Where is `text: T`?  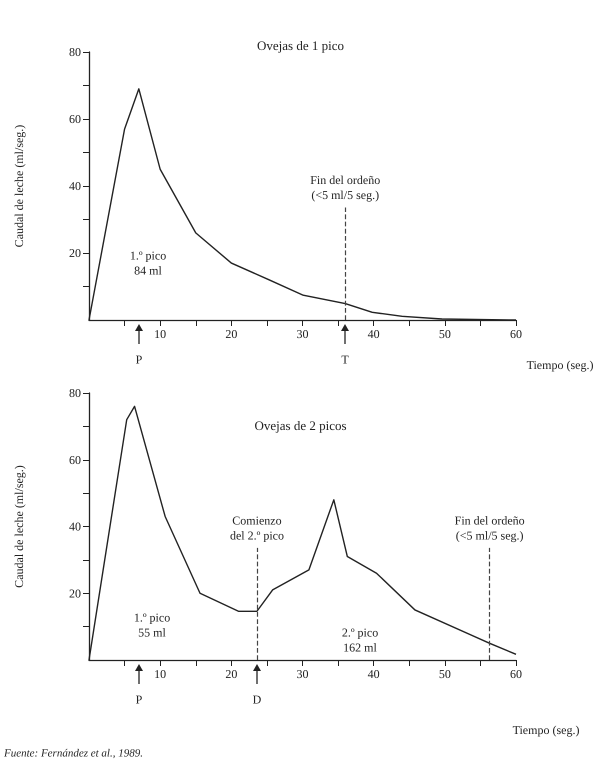 text: T is located at coordinates (345, 359).